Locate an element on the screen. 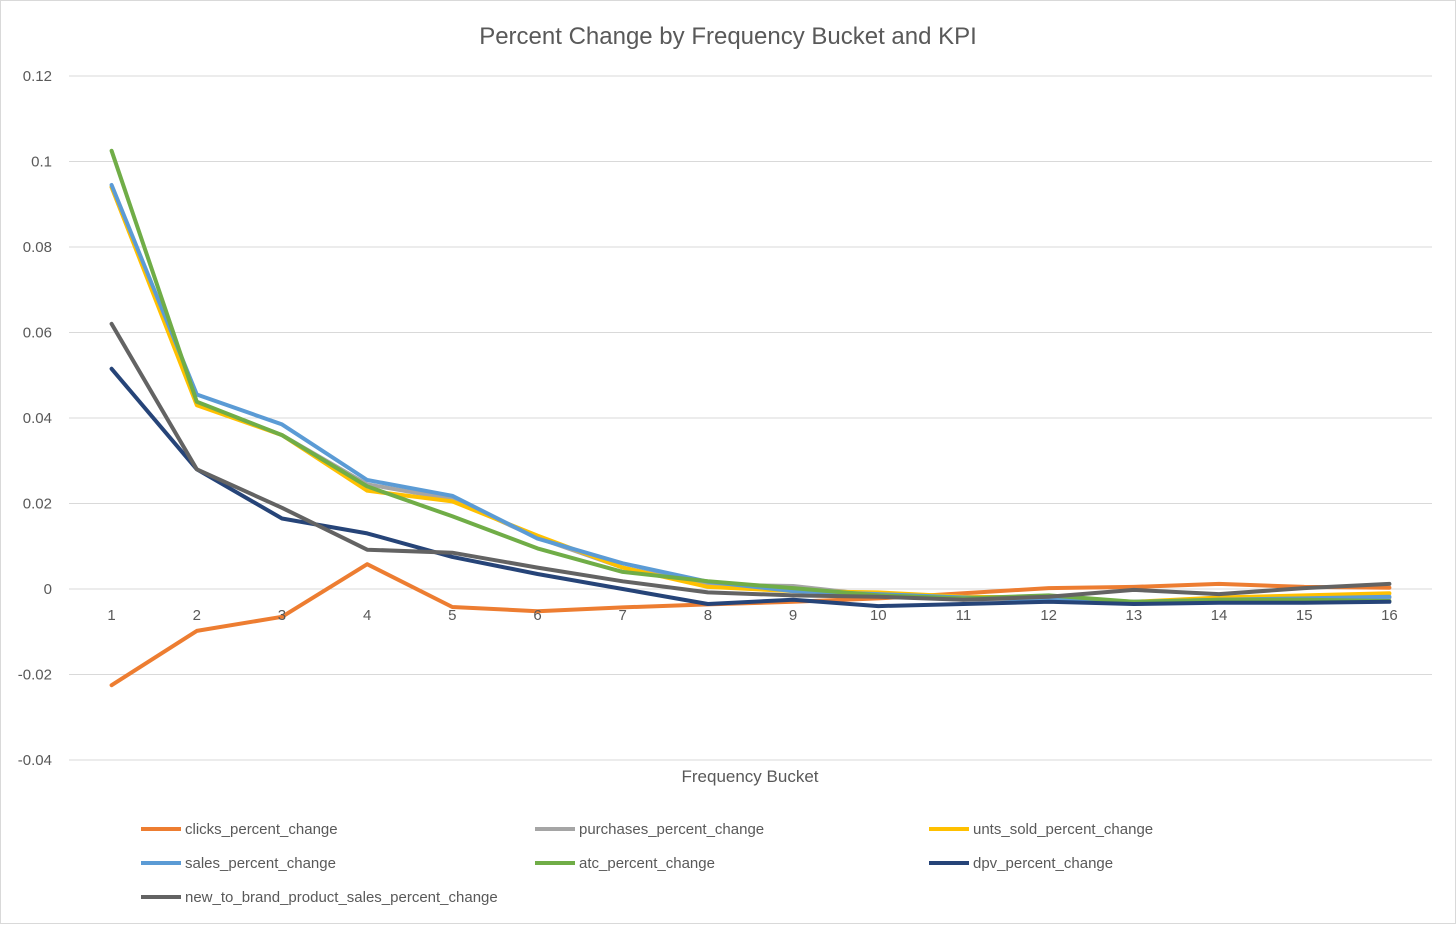 This screenshot has width=1456, height=928. x-tick-label: 8 is located at coordinates (708, 615).